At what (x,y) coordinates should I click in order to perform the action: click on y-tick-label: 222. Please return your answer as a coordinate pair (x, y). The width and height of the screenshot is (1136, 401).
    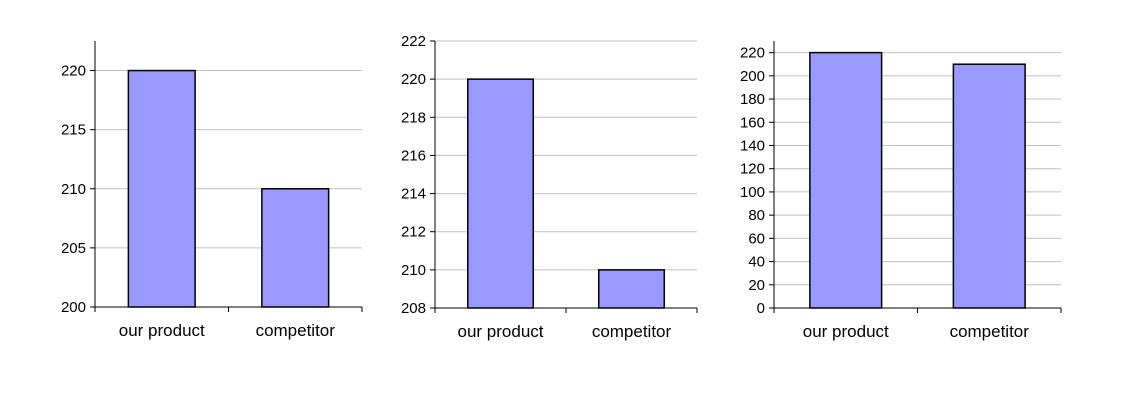
    Looking at the image, I should click on (413, 41).